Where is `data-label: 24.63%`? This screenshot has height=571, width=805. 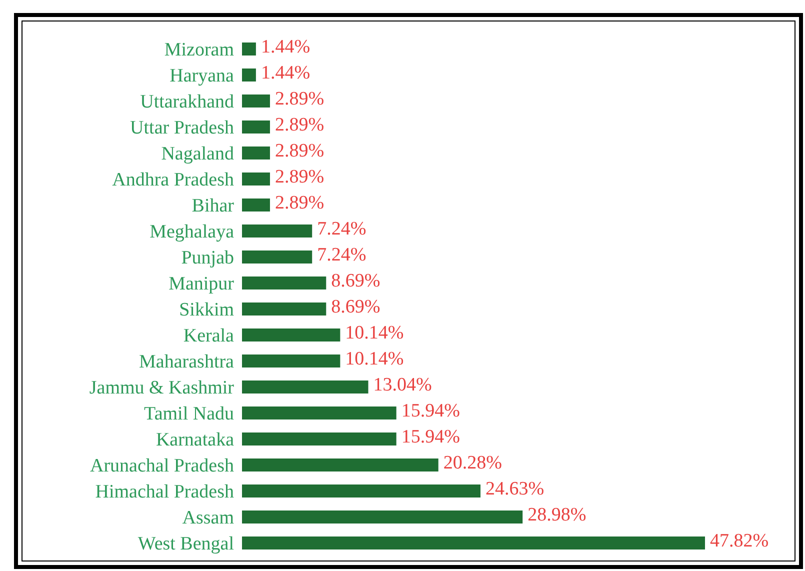 data-label: 24.63% is located at coordinates (514, 489).